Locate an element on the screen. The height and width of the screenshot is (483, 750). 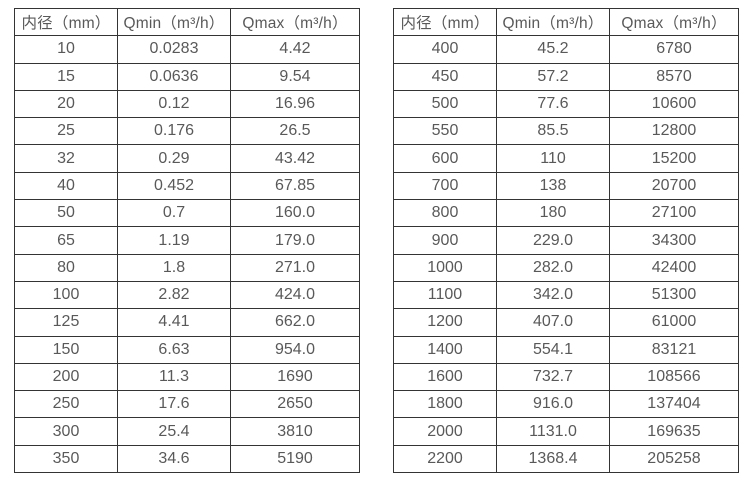
table-row: 500 77.6 10600 is located at coordinates (566, 104).